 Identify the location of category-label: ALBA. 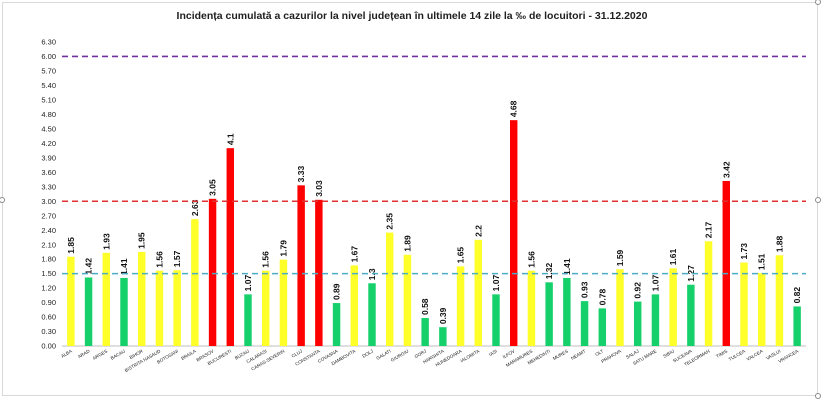
(66, 353).